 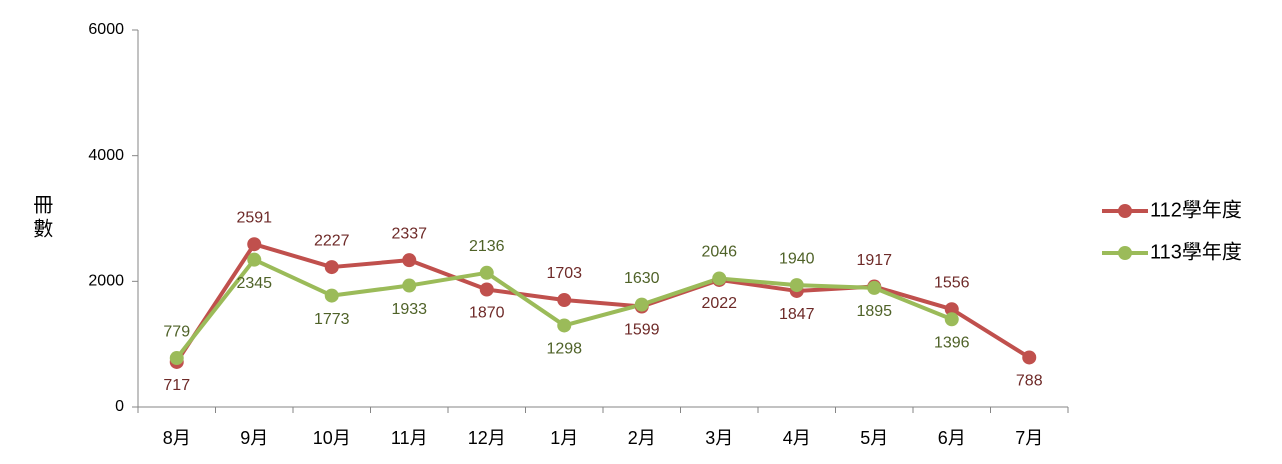 What do you see at coordinates (487, 246) in the screenshot?
I see `data-label: 2136` at bounding box center [487, 246].